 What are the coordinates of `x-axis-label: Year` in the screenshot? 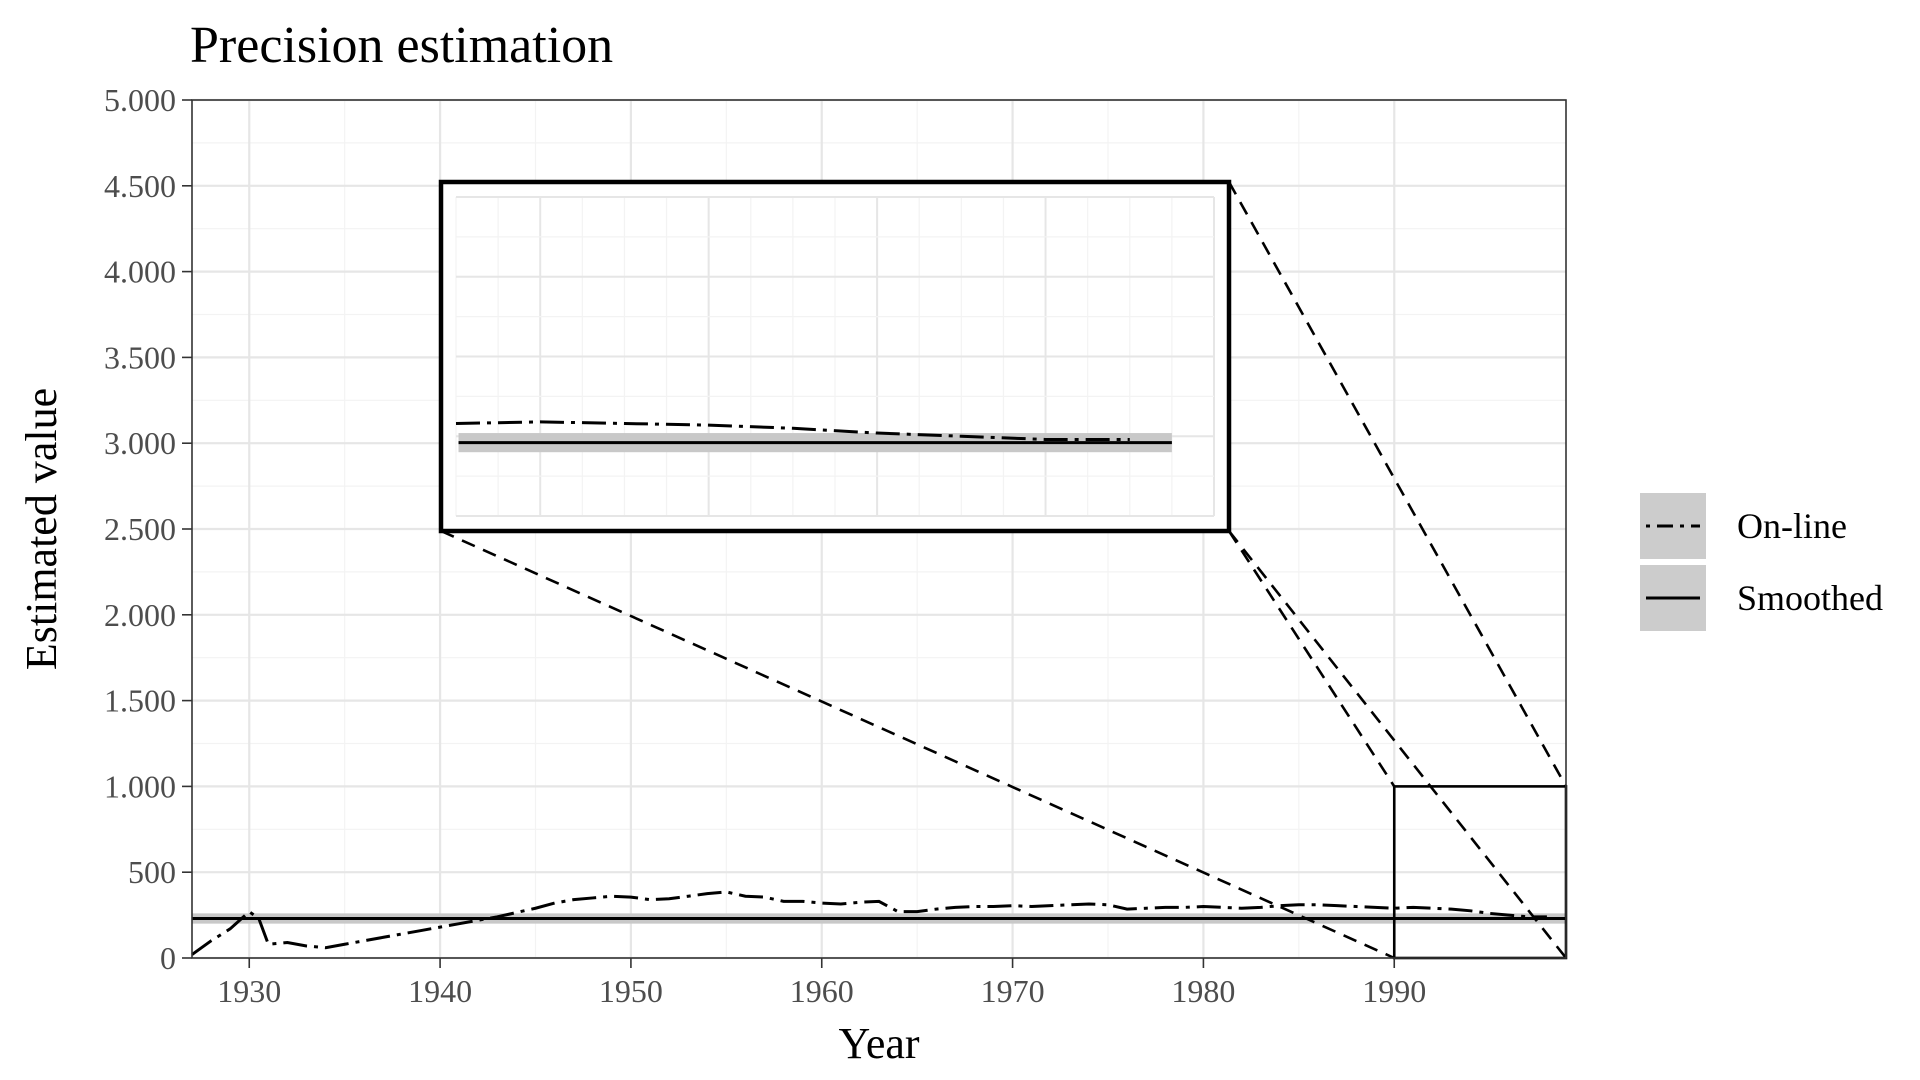 It's located at (878, 1043).